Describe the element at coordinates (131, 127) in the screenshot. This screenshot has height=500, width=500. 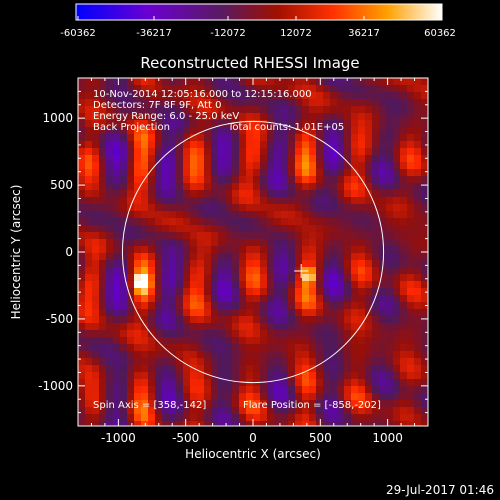
I see `annotation-method: Back Projection` at that location.